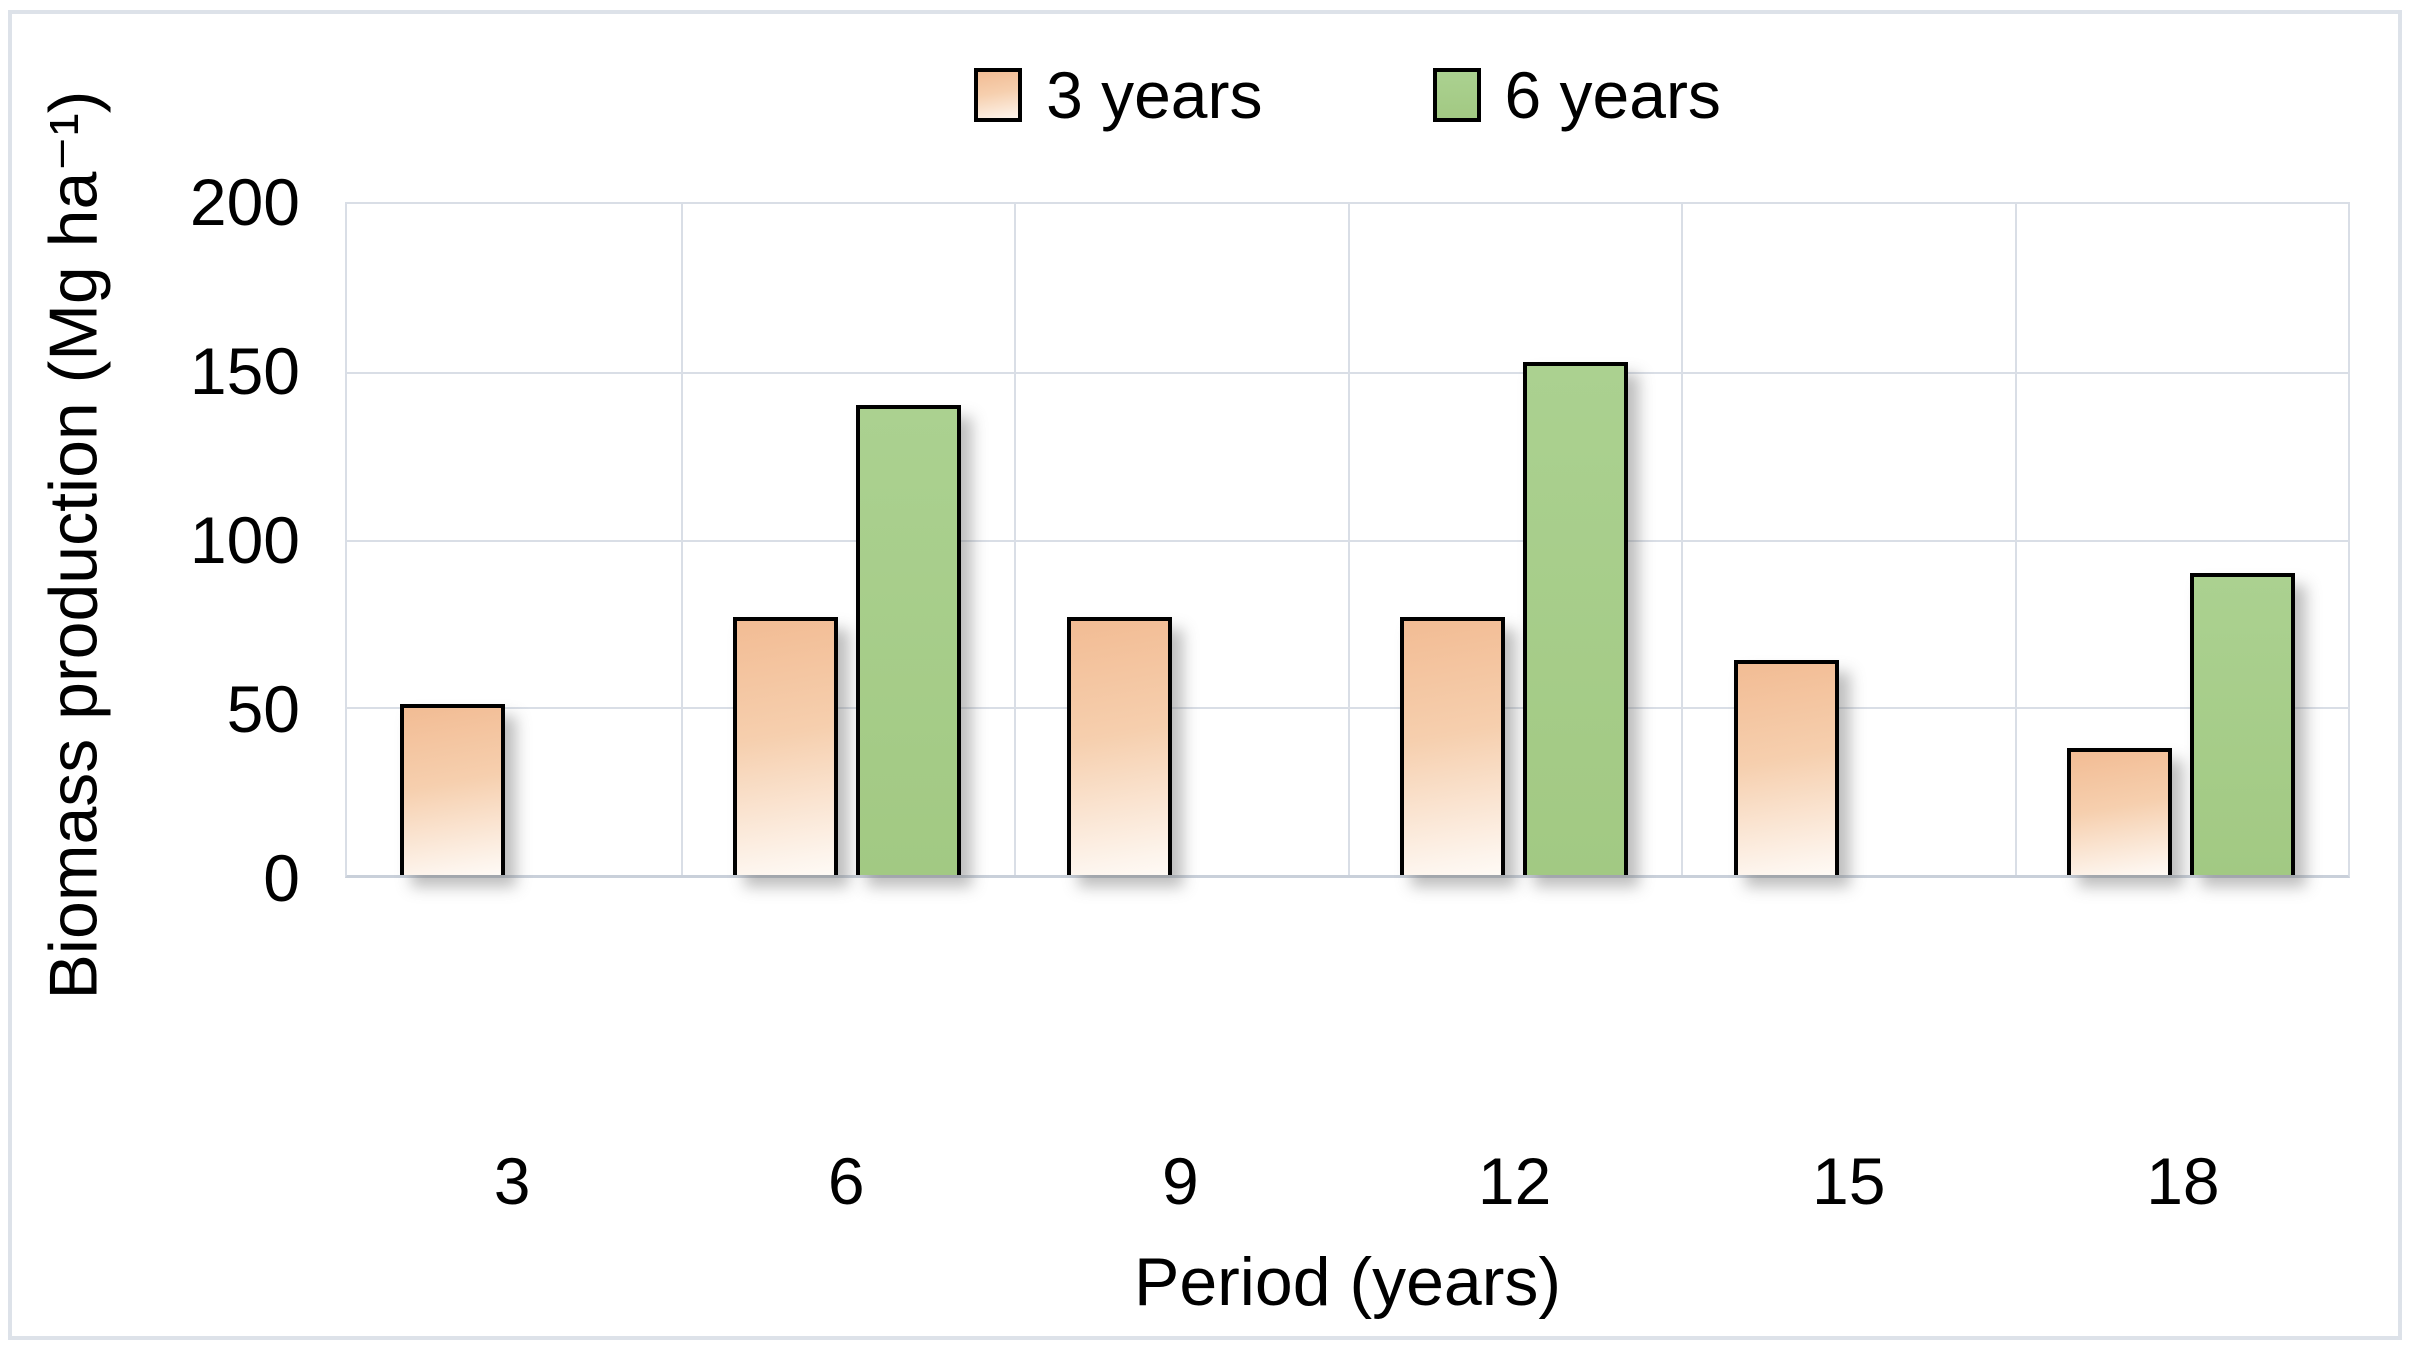 The width and height of the screenshot is (2416, 1350). What do you see at coordinates (1154, 95) in the screenshot?
I see `legend-label-3-years: 3 years` at bounding box center [1154, 95].